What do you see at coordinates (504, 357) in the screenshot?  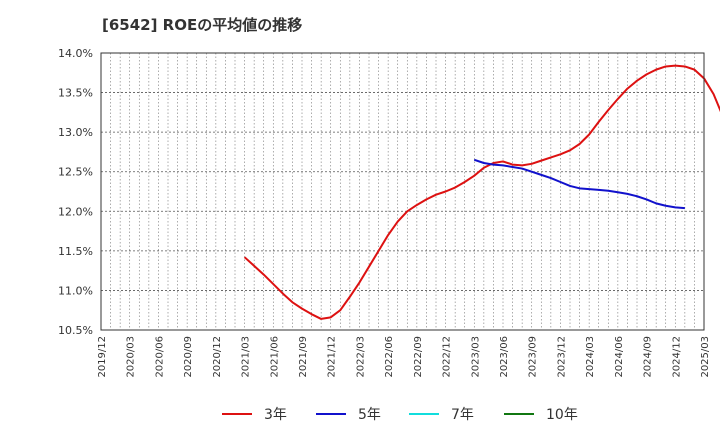 I see `x-tick-label: 2023/06` at bounding box center [504, 357].